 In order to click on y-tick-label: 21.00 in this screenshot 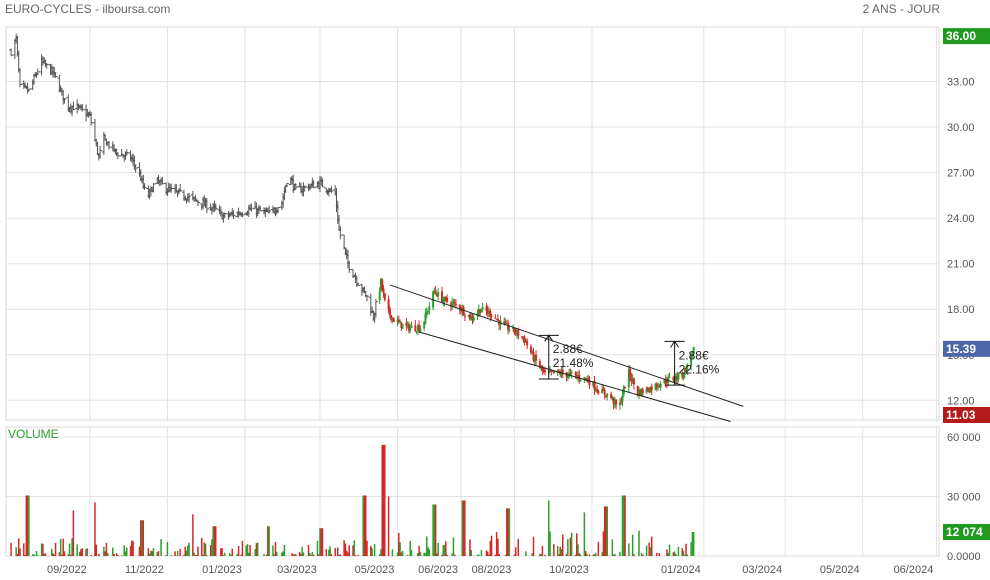, I will do `click(961, 265)`.